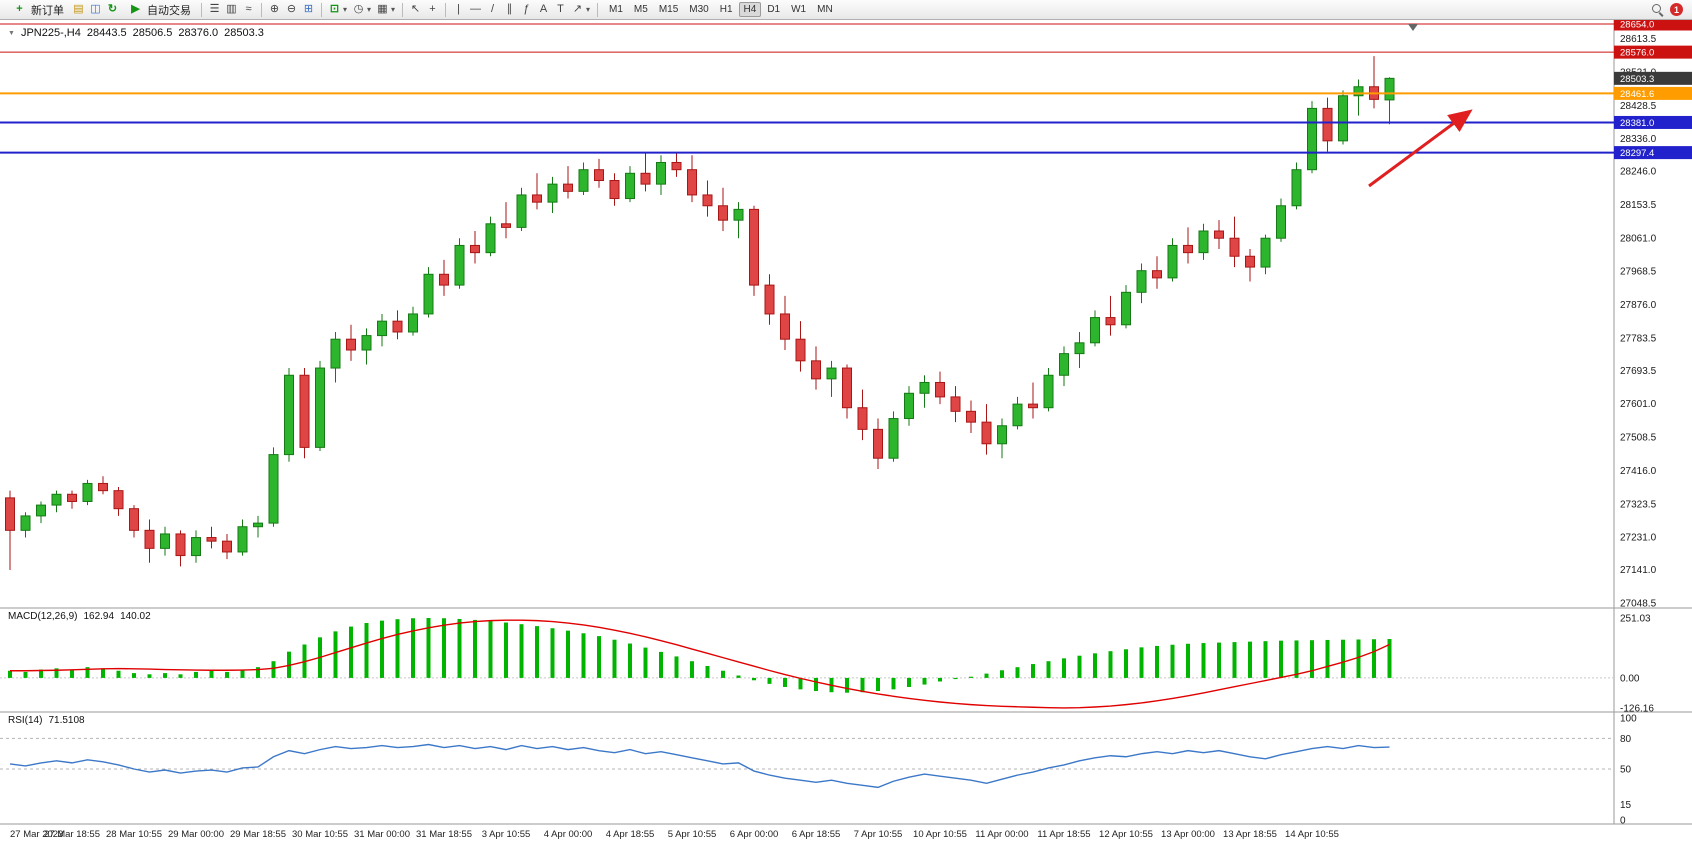 This screenshot has height=844, width=1692. I want to click on auto-trading-button: ▶ 自动交易, so click(159, 9).